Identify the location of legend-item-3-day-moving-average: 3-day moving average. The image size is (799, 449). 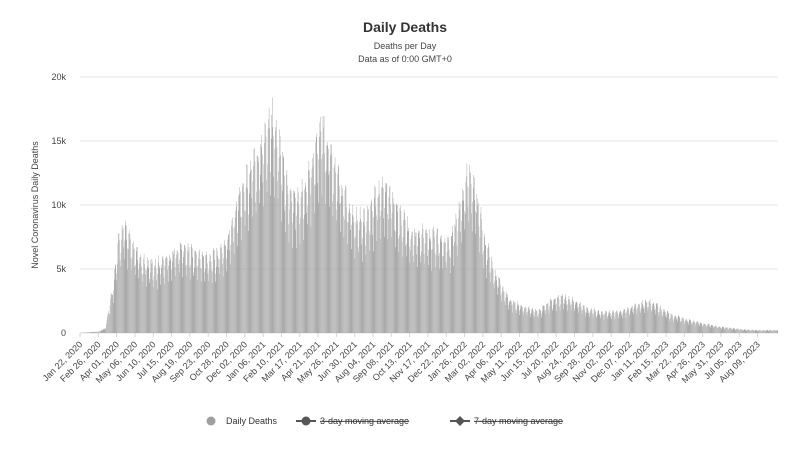
(352, 421).